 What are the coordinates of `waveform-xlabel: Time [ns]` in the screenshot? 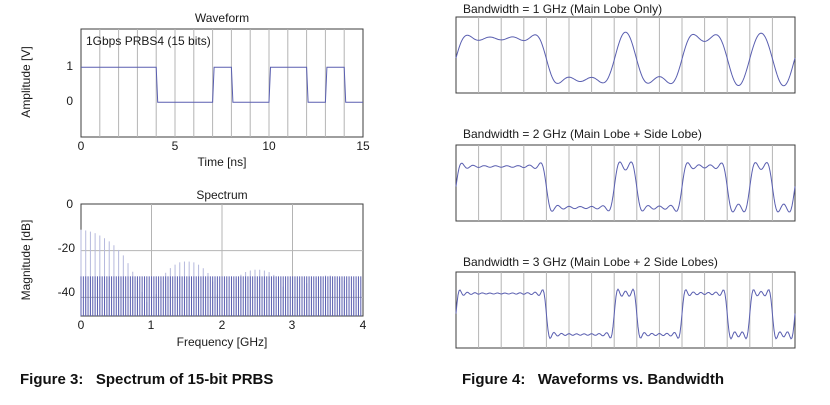 It's located at (222, 162).